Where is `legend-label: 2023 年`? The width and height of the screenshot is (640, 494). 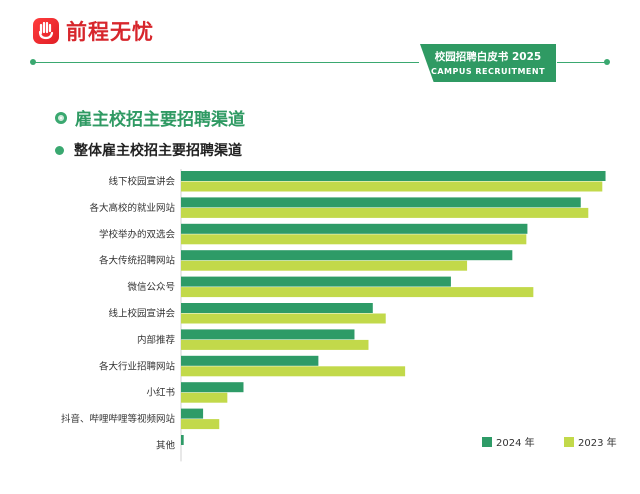 legend-label: 2023 年 is located at coordinates (597, 442).